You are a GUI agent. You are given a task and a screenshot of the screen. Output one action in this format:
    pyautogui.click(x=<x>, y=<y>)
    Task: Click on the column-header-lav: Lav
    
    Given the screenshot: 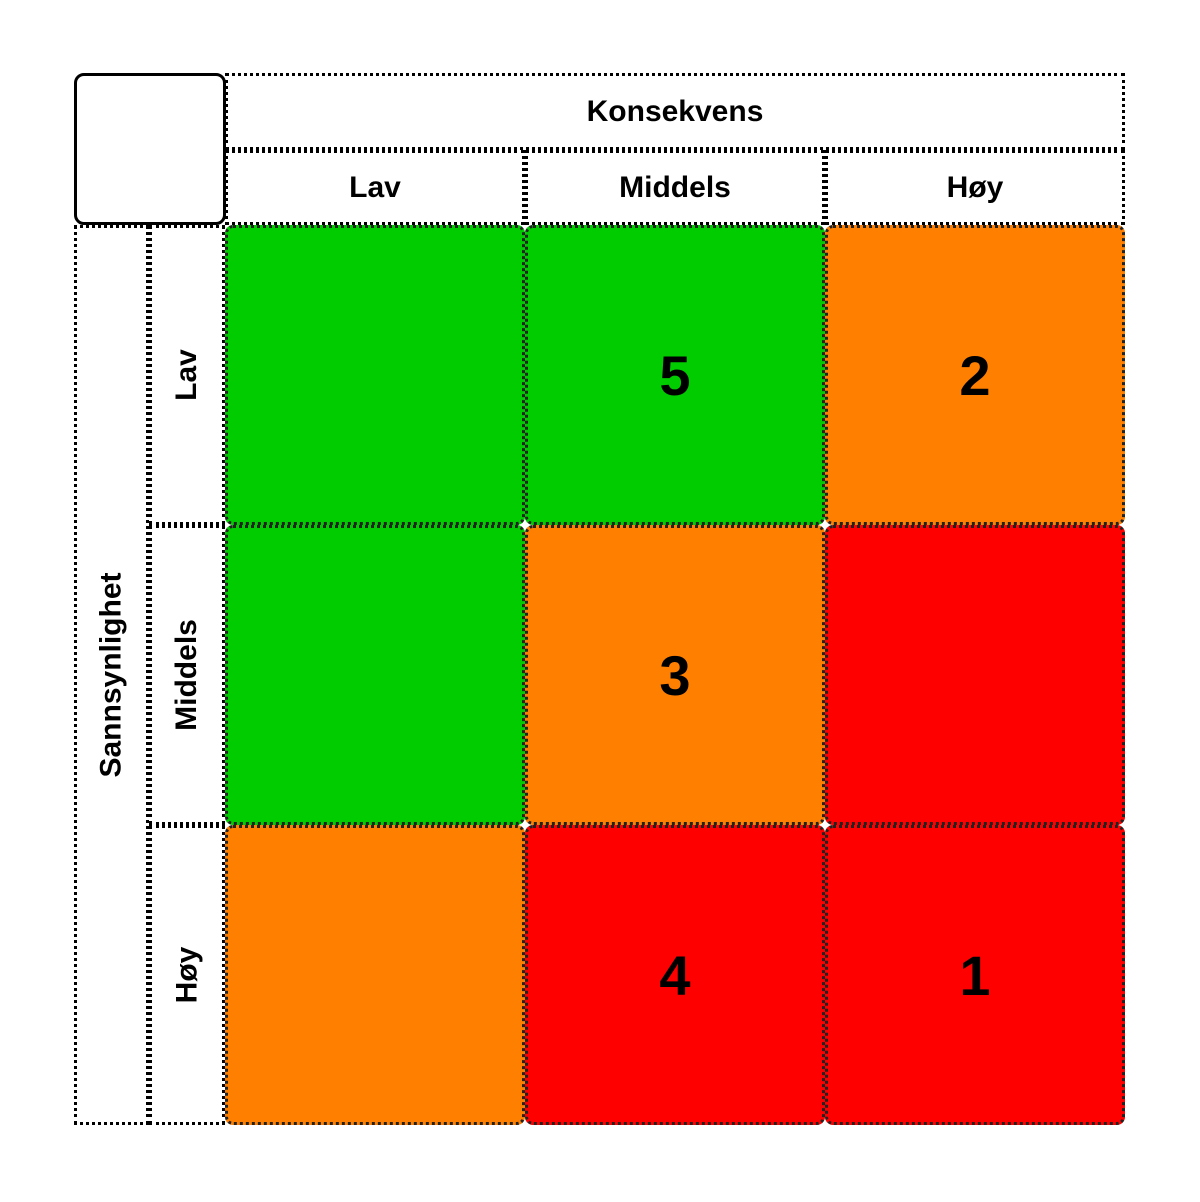 What is the action you would take?
    pyautogui.click(x=375, y=187)
    